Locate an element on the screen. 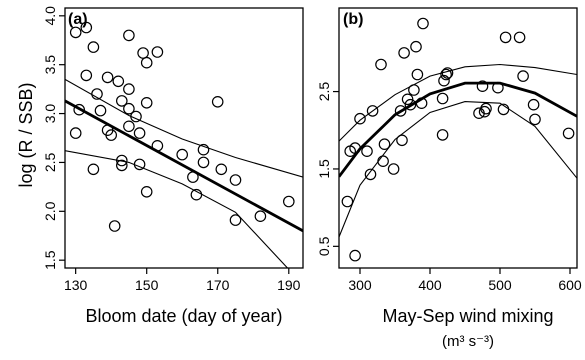  panel-b-y-tick-label-1: 1.5 is located at coordinates (324, 169).